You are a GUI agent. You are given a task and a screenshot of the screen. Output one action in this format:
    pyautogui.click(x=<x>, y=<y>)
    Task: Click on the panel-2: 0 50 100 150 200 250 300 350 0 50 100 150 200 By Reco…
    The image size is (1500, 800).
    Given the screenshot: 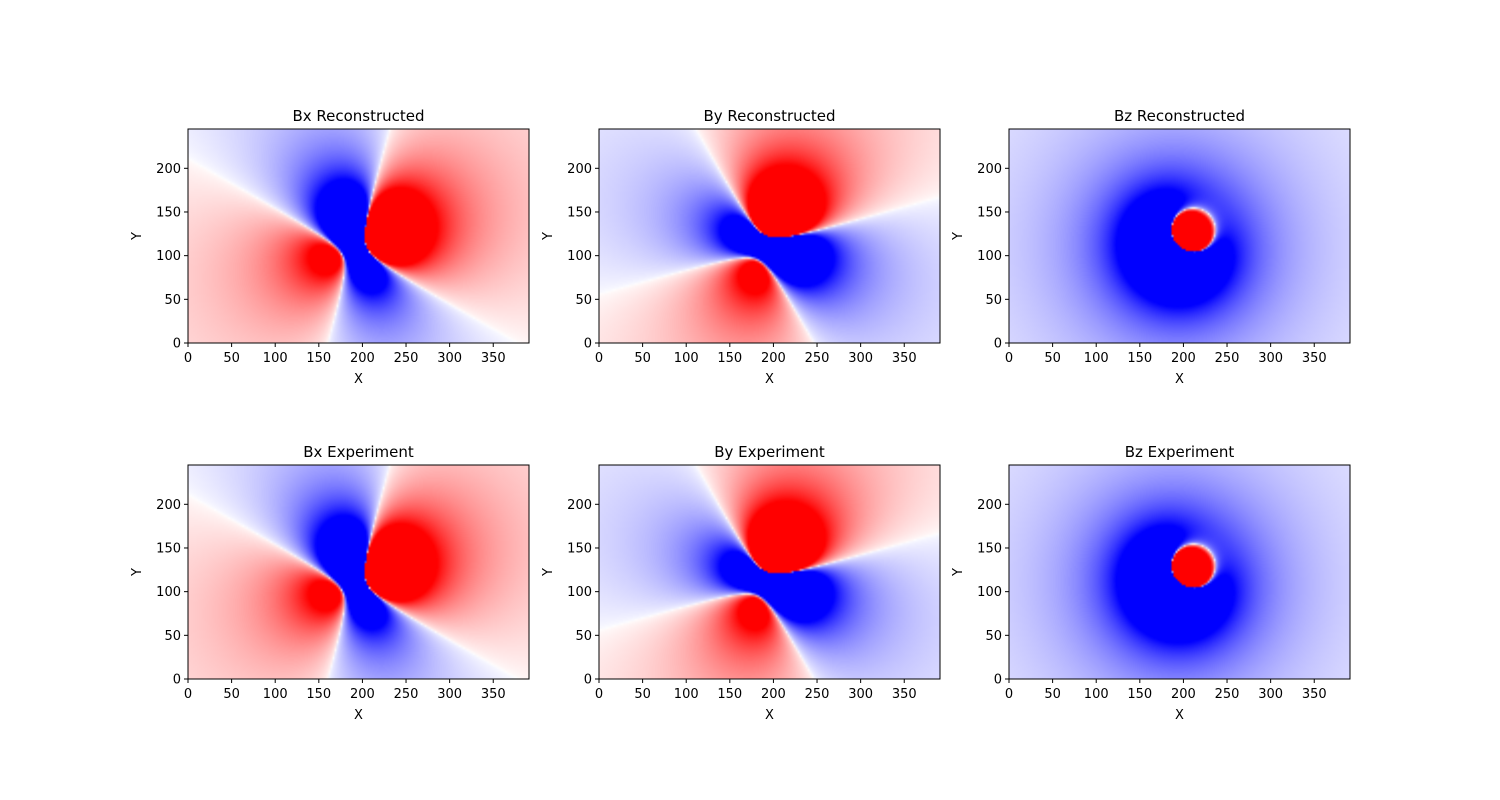 What is the action you would take?
    pyautogui.click(x=741, y=247)
    